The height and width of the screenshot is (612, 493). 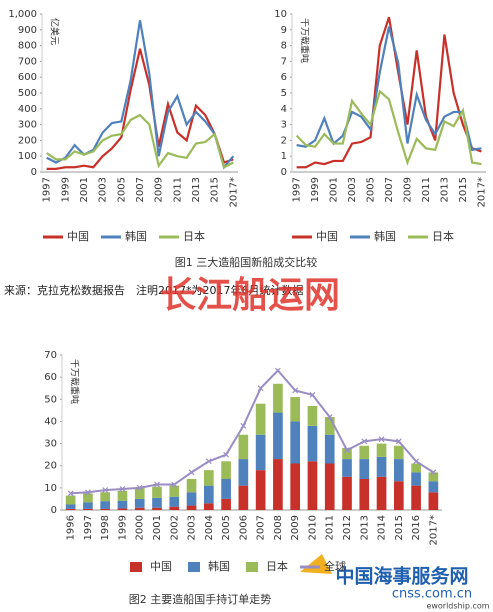 What do you see at coordinates (27, 30) in the screenshot?
I see `y-tick-label: 900` at bounding box center [27, 30].